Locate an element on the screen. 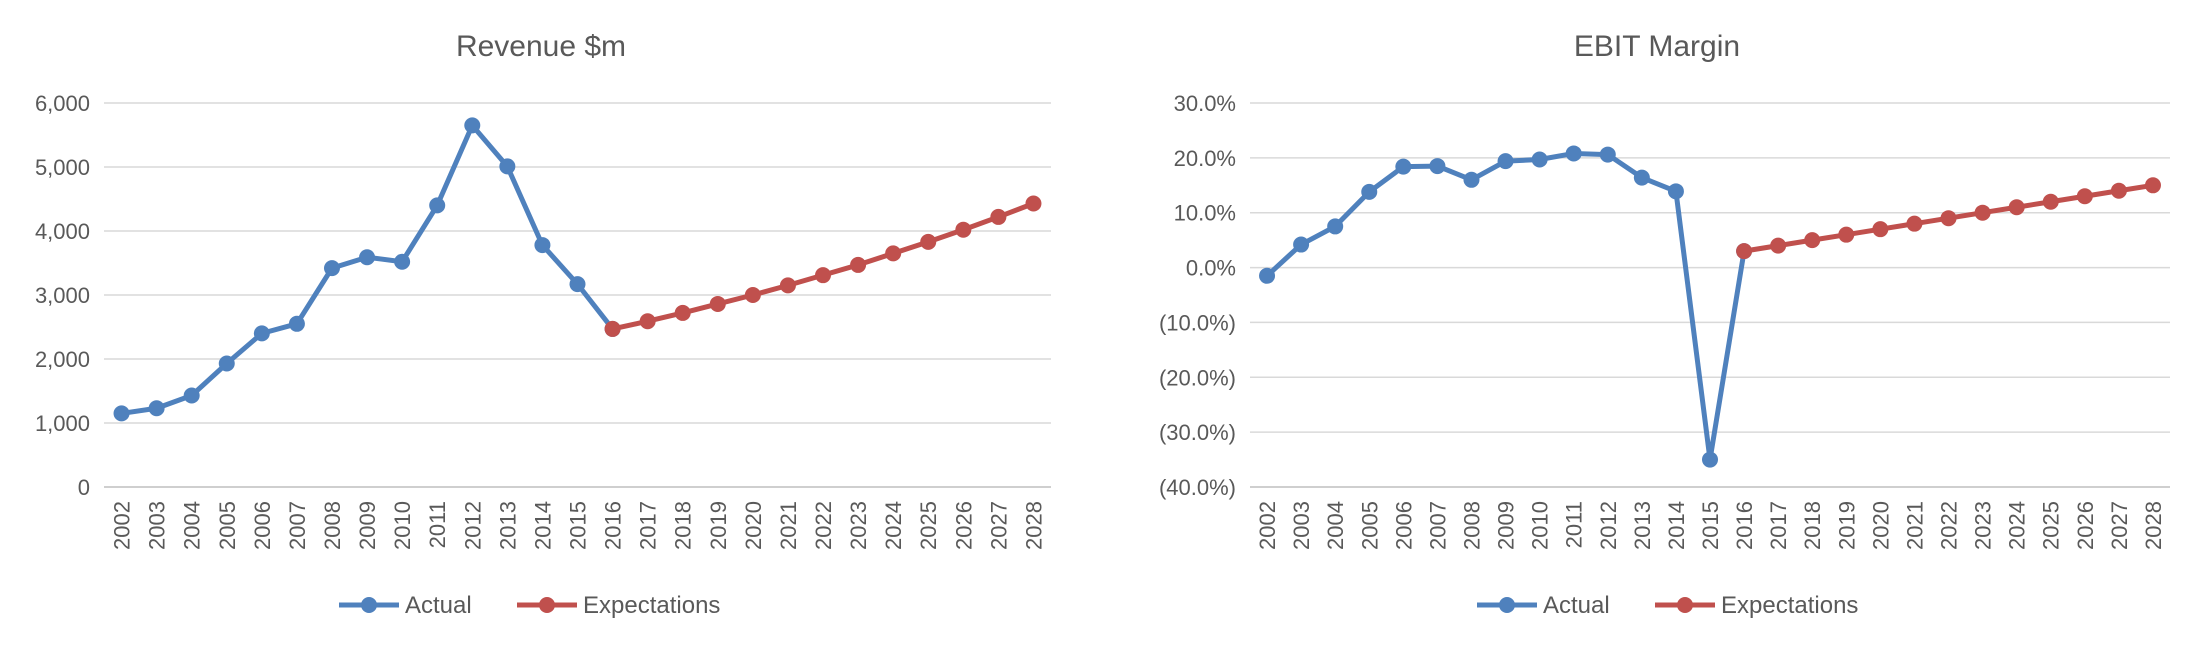 The width and height of the screenshot is (2193, 645). y-tick-label: 5,000 is located at coordinates (62, 167).